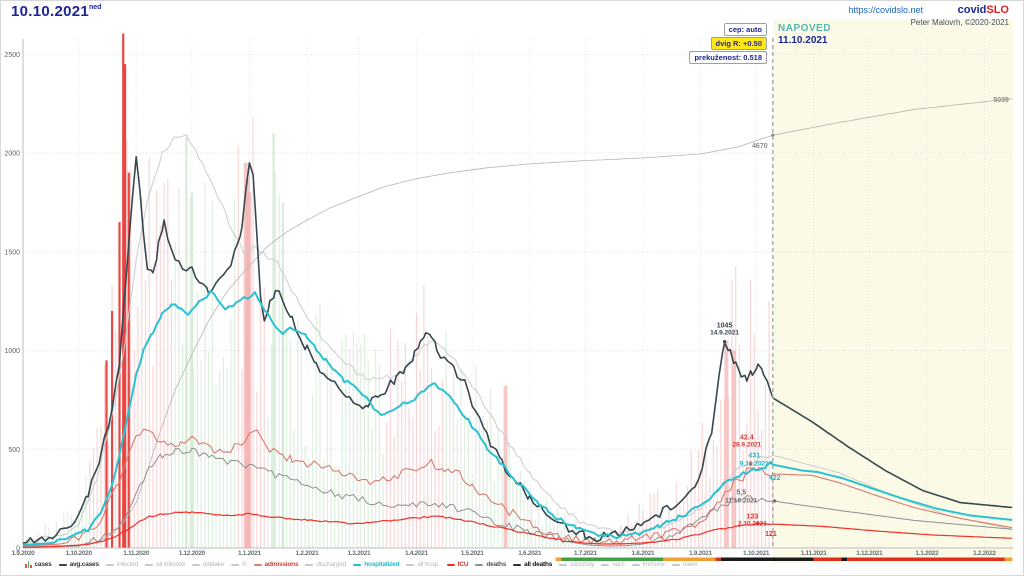 This screenshot has width=1024, height=576. I want to click on legend-item-avg-cases: avg.cases, so click(78, 564).